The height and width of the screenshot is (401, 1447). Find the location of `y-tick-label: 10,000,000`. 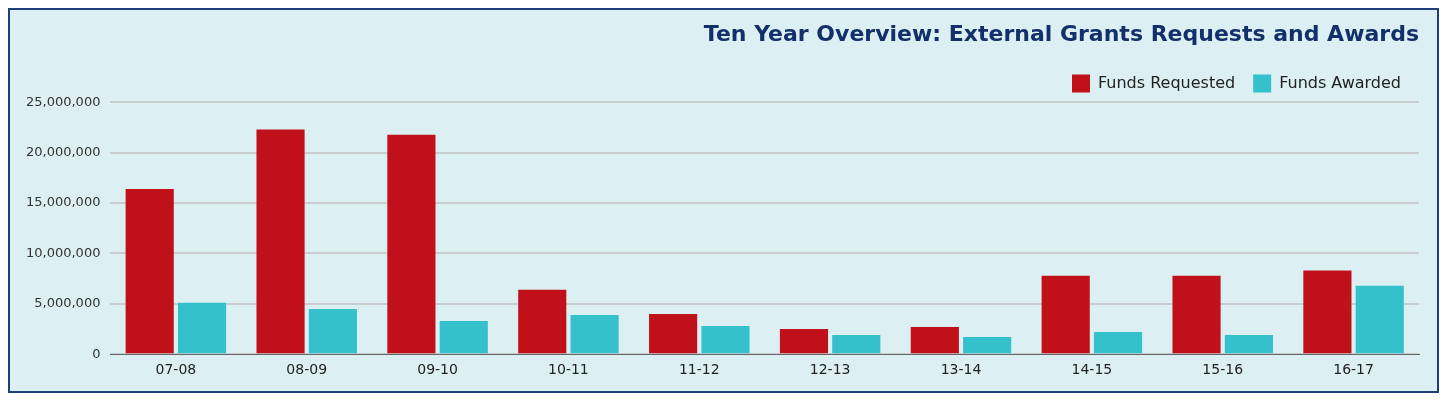

y-tick-label: 10,000,000 is located at coordinates (63, 252).